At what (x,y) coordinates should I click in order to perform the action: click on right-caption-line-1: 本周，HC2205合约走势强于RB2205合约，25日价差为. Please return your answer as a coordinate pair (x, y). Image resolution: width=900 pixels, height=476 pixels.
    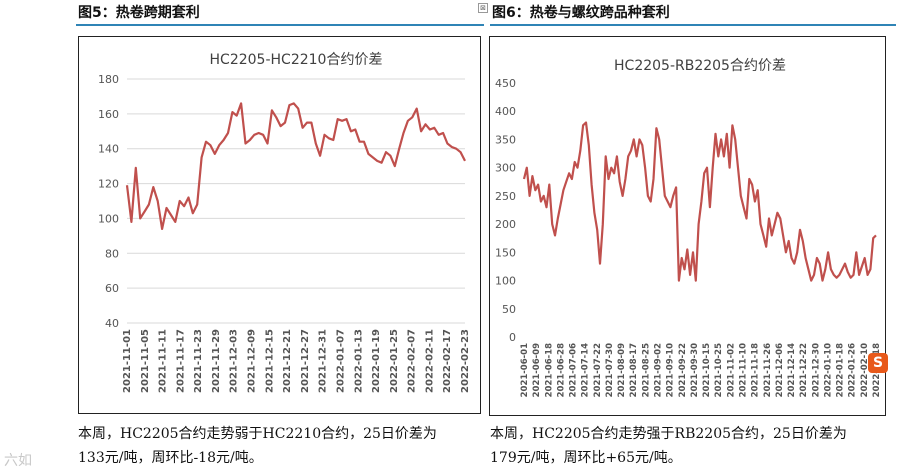
    Looking at the image, I should click on (668, 434).